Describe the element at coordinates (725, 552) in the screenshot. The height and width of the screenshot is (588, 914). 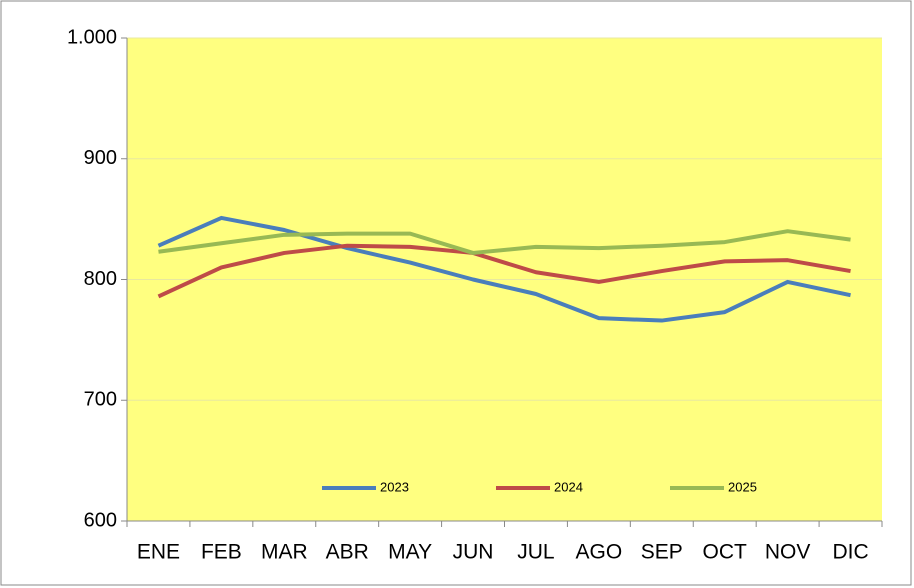
I see `x-tick-label: OCT` at that location.